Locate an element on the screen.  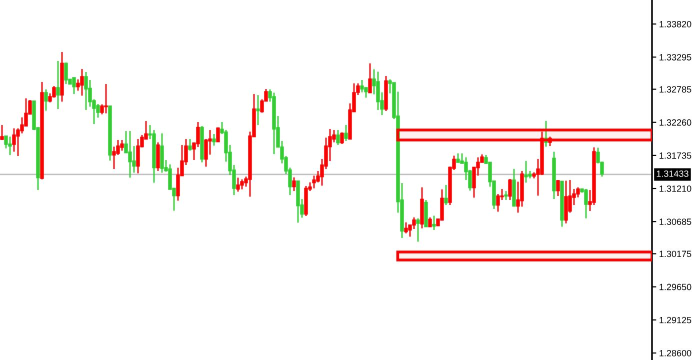
y-tick-label: 1.31210 is located at coordinates (676, 188).